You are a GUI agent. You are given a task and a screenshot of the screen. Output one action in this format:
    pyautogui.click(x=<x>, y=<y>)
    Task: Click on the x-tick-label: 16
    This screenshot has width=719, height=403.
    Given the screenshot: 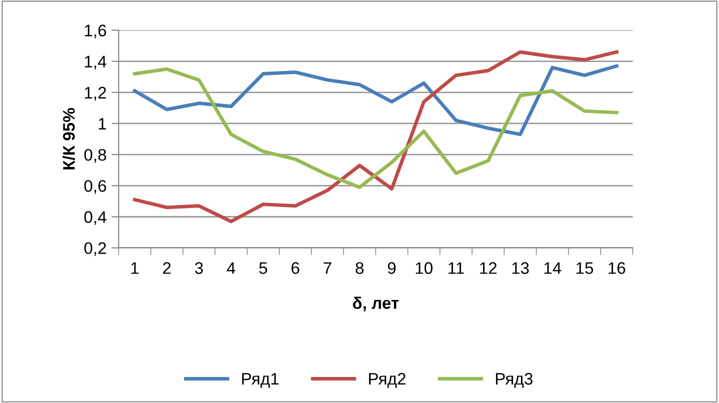 What is the action you would take?
    pyautogui.click(x=617, y=268)
    